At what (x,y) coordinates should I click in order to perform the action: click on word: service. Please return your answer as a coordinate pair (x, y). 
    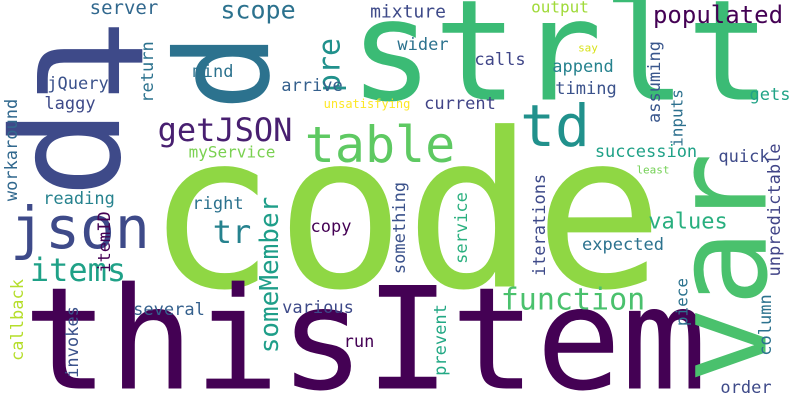
    Looking at the image, I should click on (462, 228).